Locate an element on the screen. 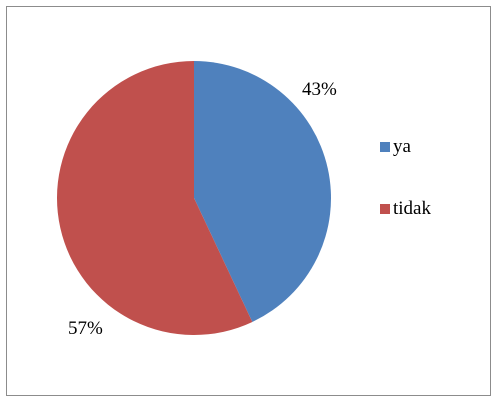 Image resolution: width=499 pixels, height=404 pixels. legend: ya tidak is located at coordinates (405, 198).